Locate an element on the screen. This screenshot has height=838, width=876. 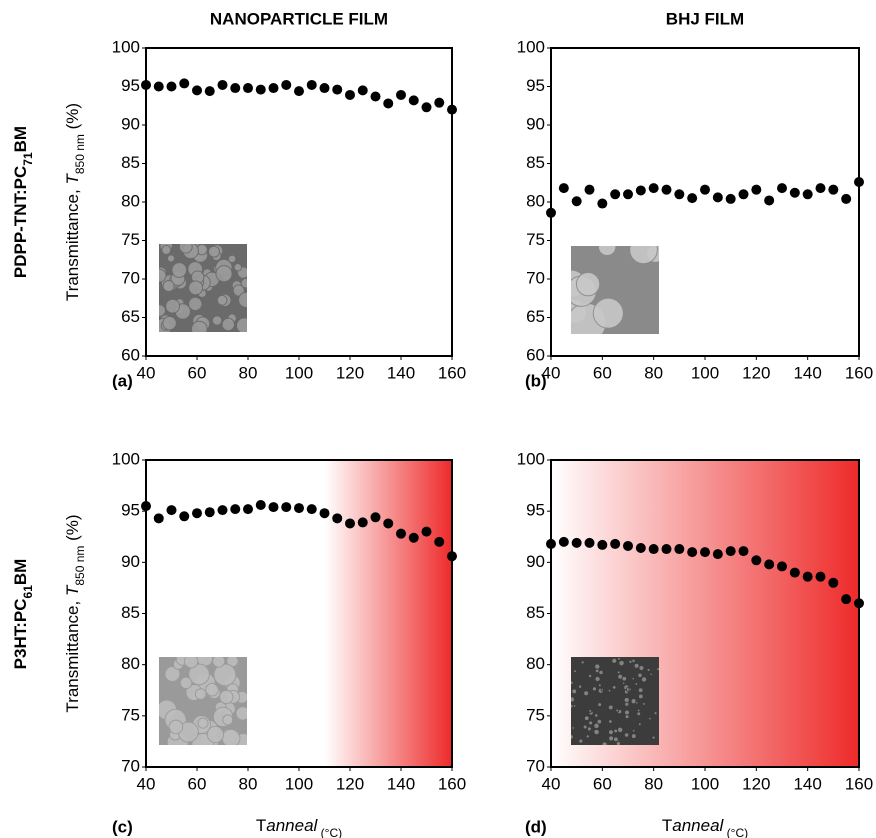
x-tick-label: 80 is located at coordinates (248, 783).